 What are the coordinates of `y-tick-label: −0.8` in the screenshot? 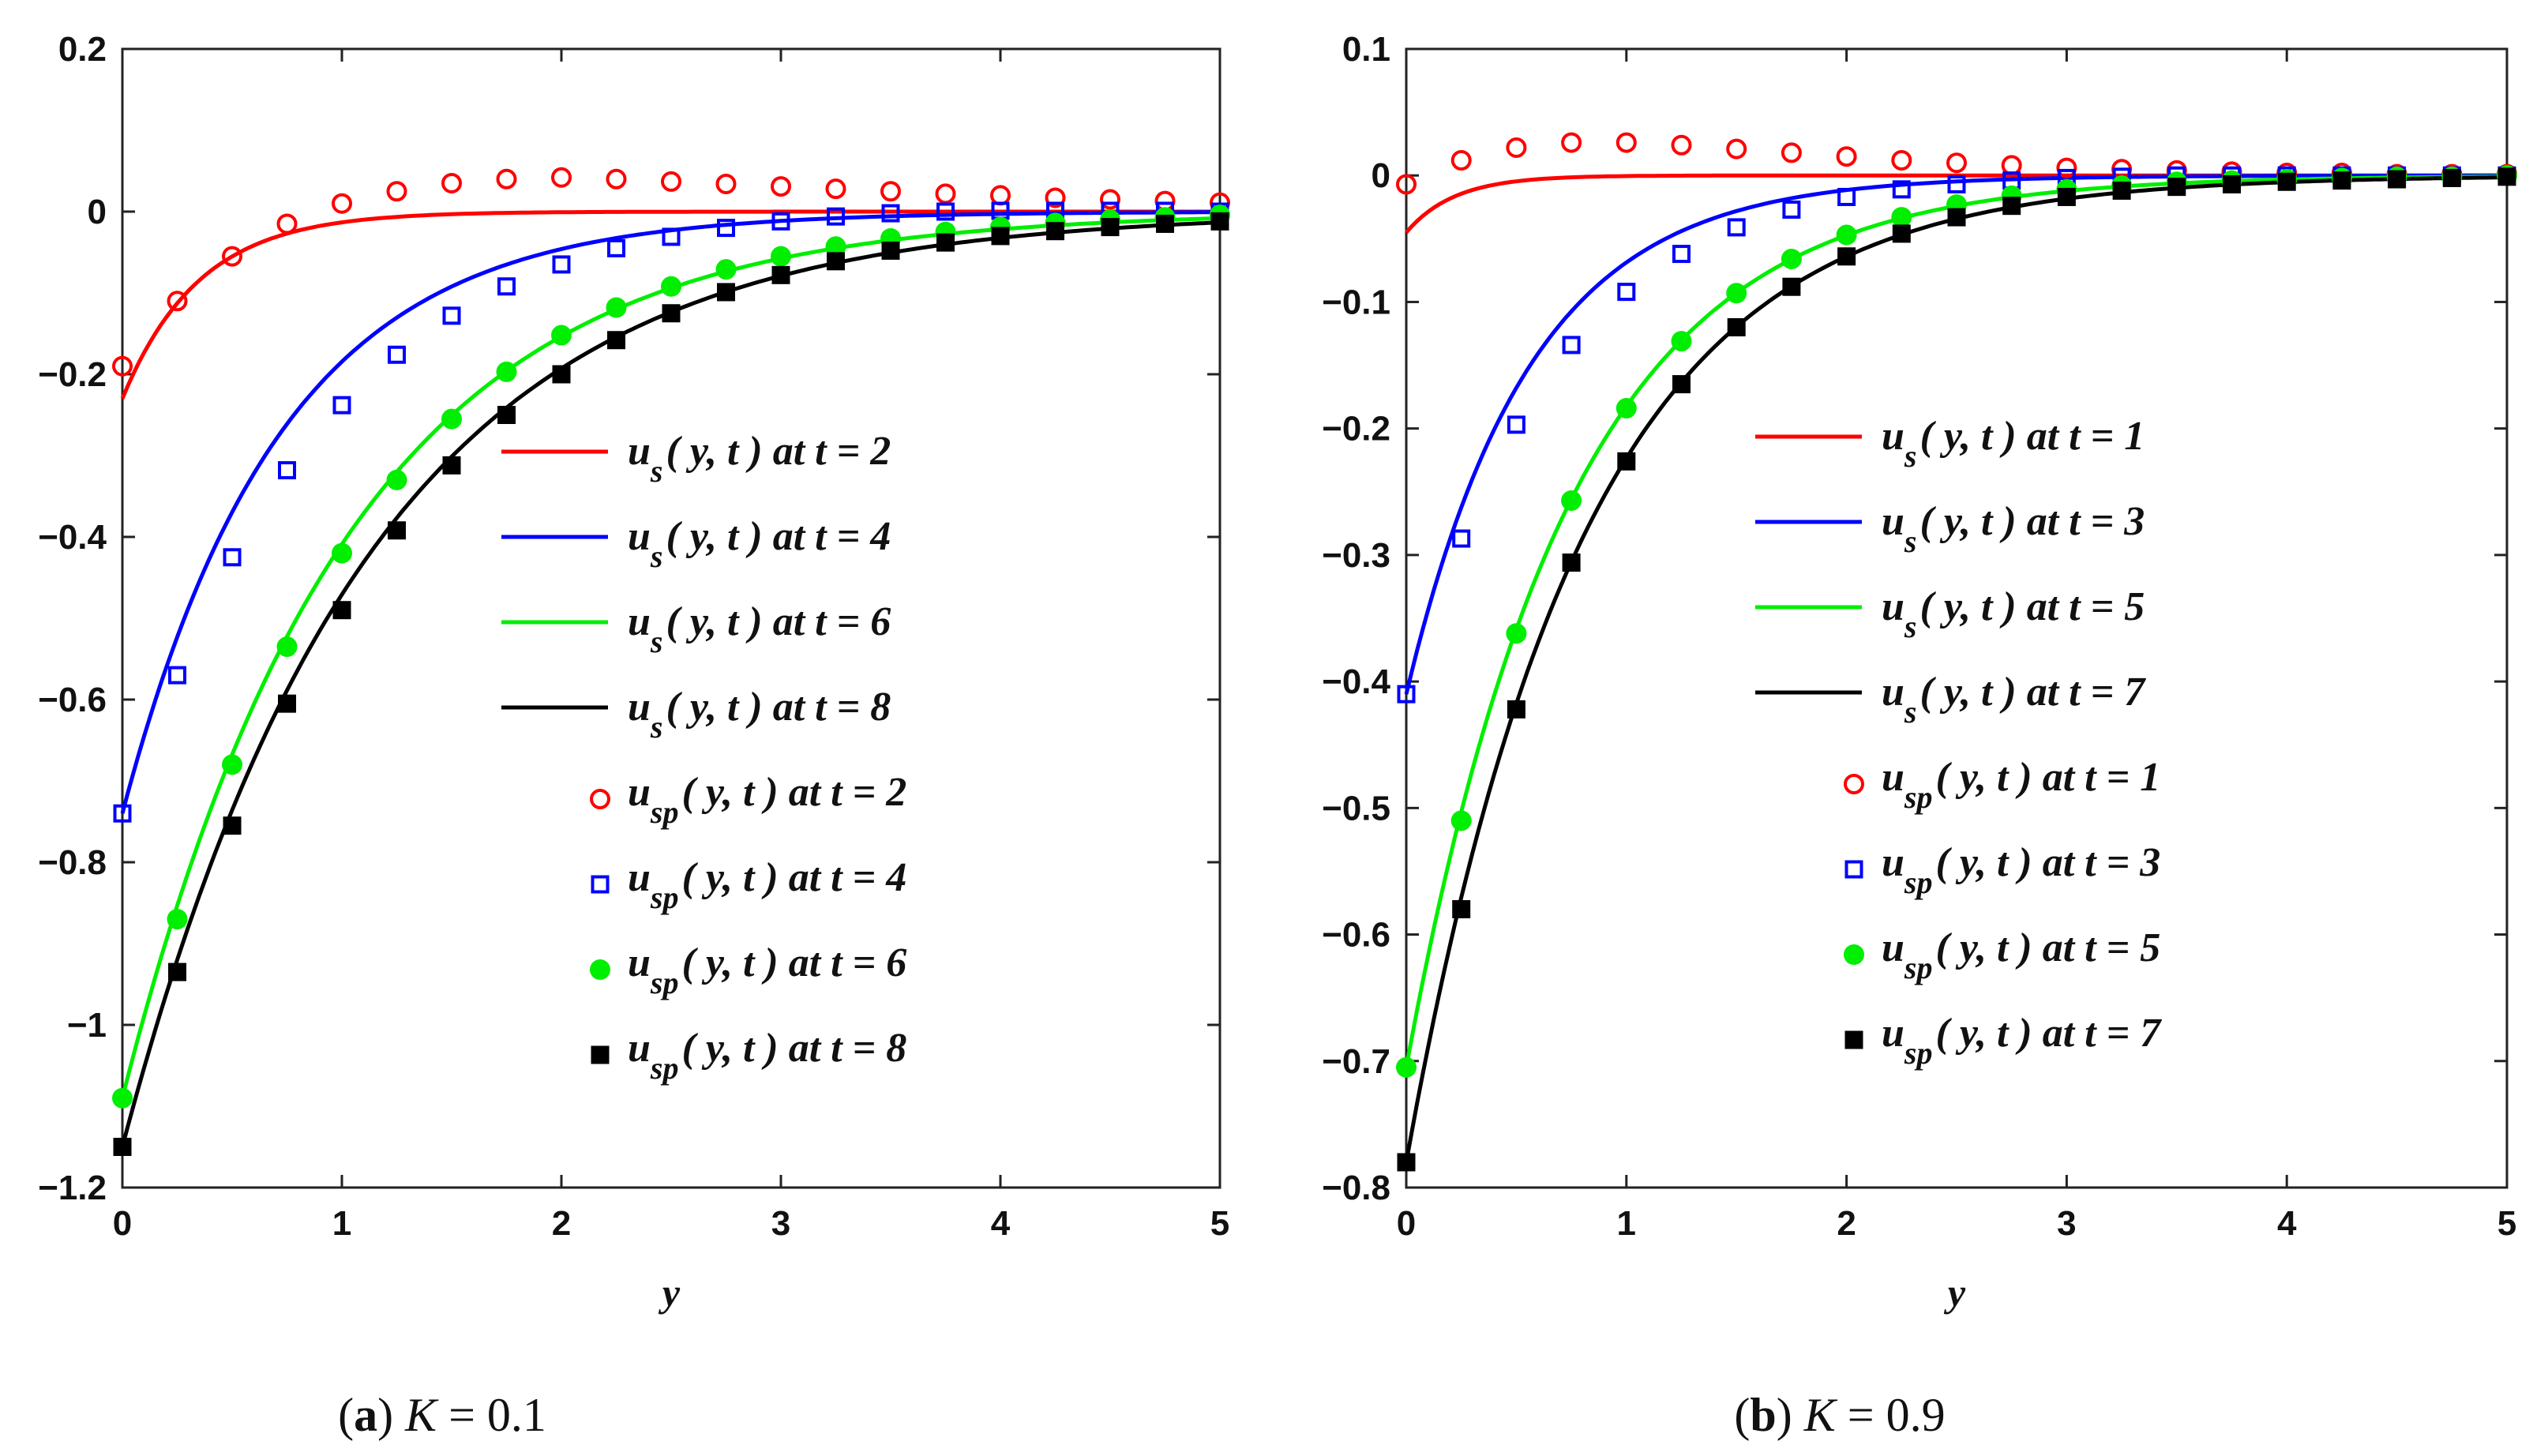 It's located at (72, 862).